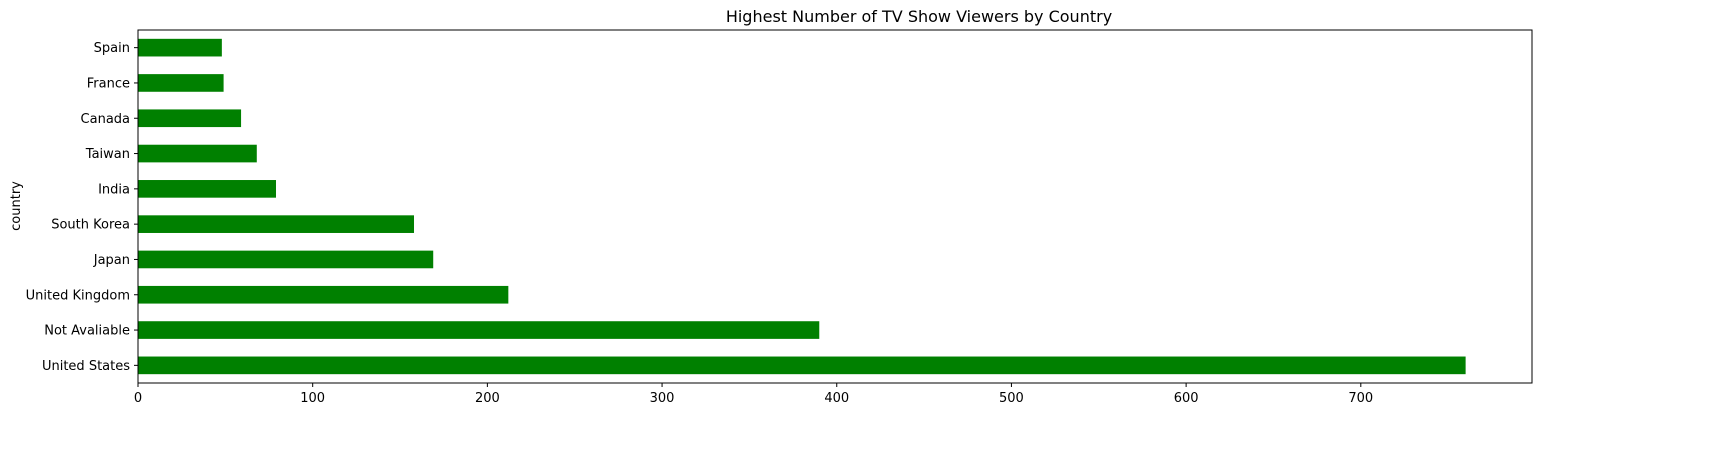  What do you see at coordinates (323, 294) in the screenshot?
I see `bar-united-kingdom` at bounding box center [323, 294].